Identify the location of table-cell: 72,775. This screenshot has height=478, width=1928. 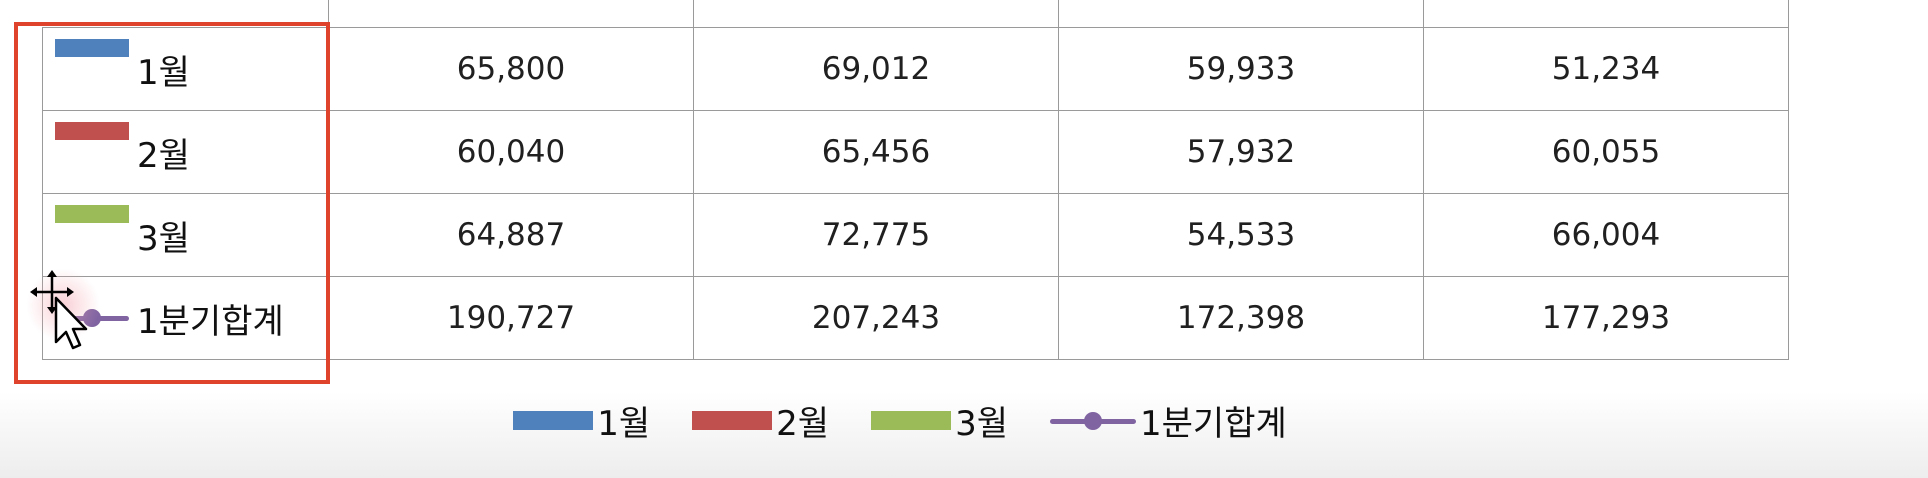
(876, 235).